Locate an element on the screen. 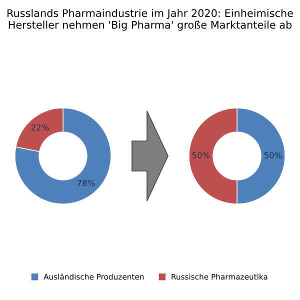  data-label: 78% is located at coordinates (86, 183).